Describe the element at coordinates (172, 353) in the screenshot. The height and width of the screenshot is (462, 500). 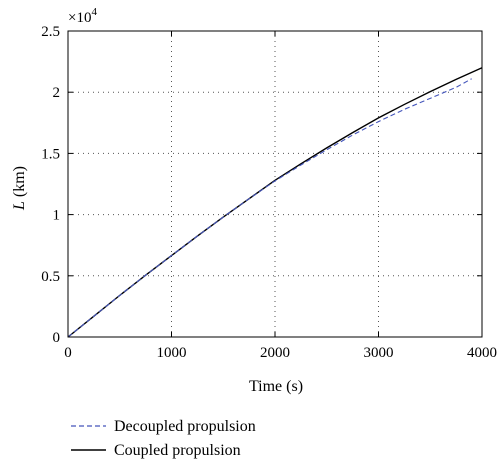
I see `x-tick-label: 1000` at that location.